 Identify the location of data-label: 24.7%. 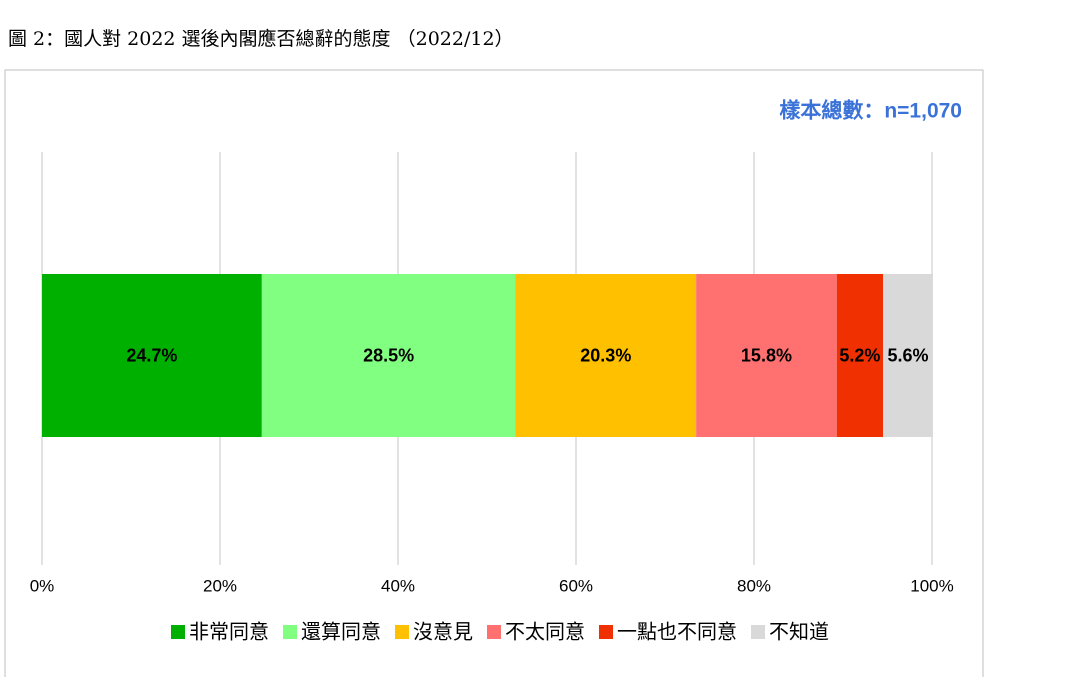
(151, 355).